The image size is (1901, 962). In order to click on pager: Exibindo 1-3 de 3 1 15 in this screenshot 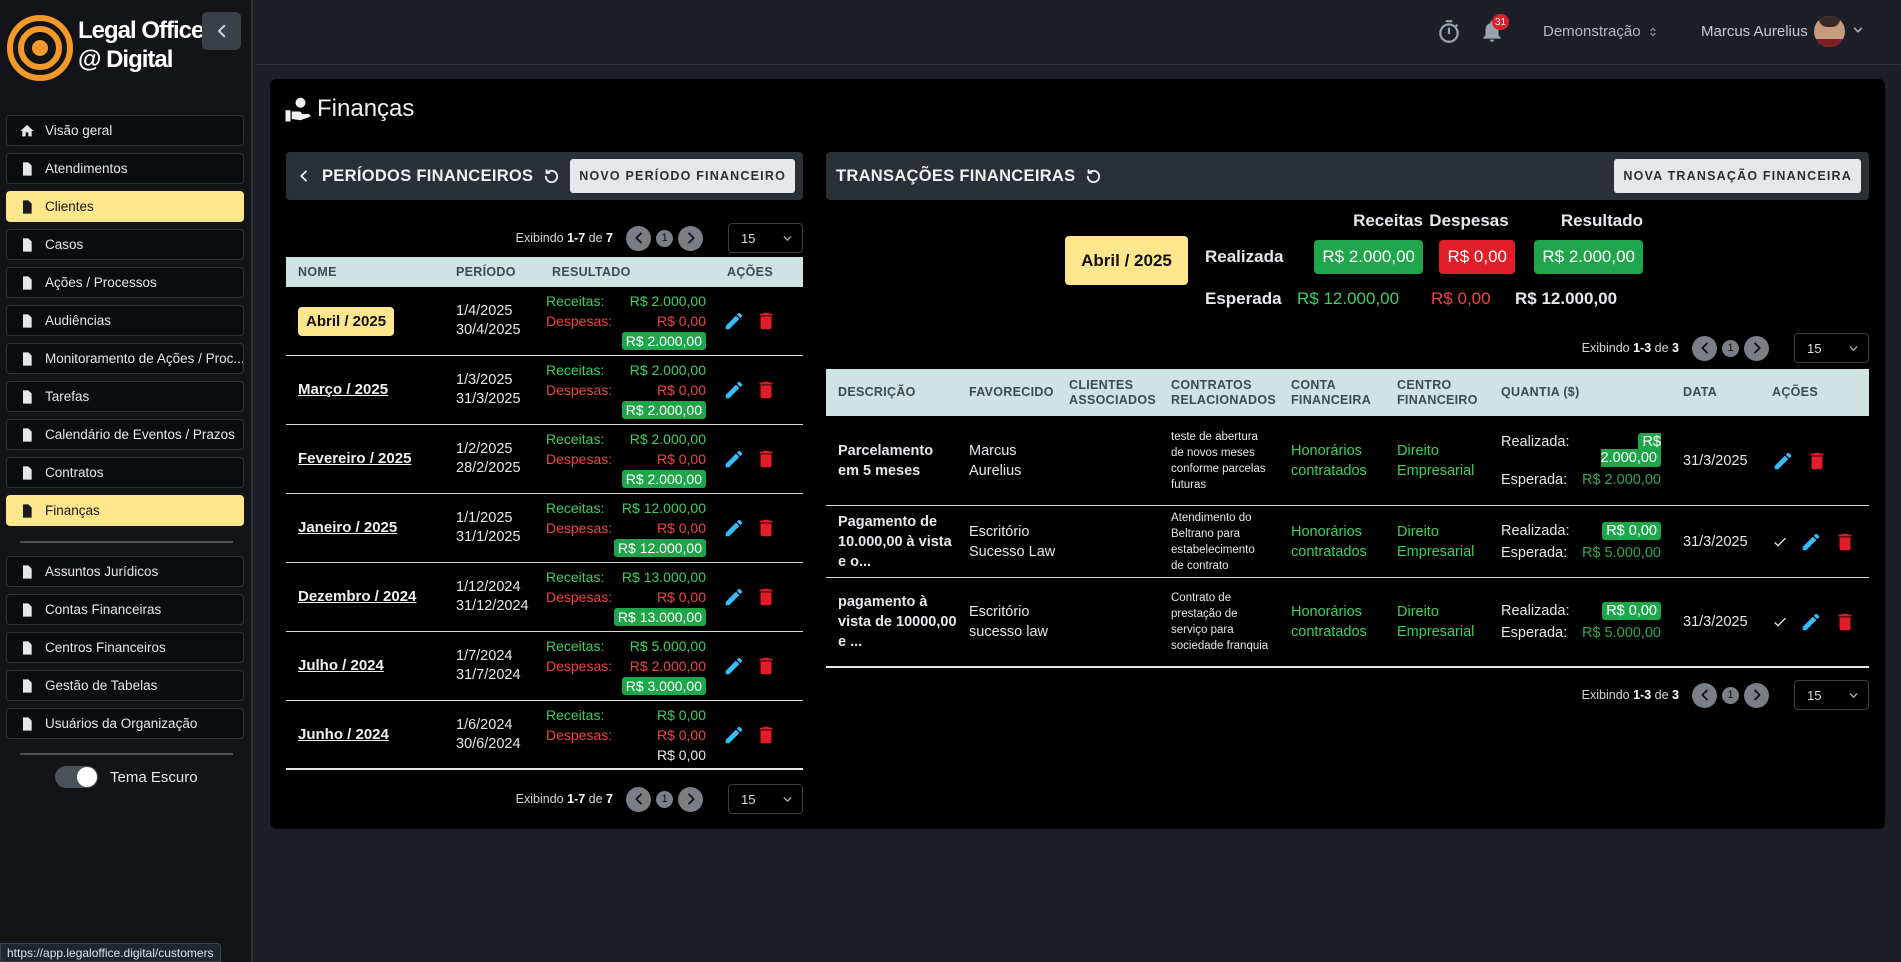, I will do `click(1725, 348)`.